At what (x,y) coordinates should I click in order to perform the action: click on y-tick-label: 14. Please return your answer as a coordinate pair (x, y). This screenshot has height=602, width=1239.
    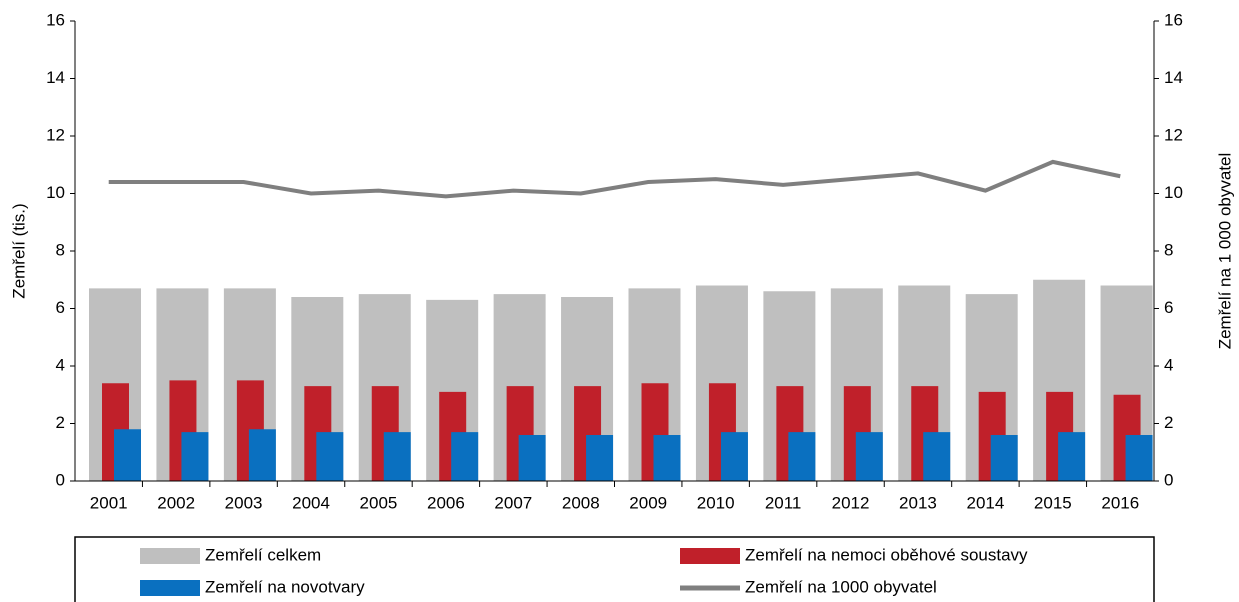
    Looking at the image, I should click on (55, 77).